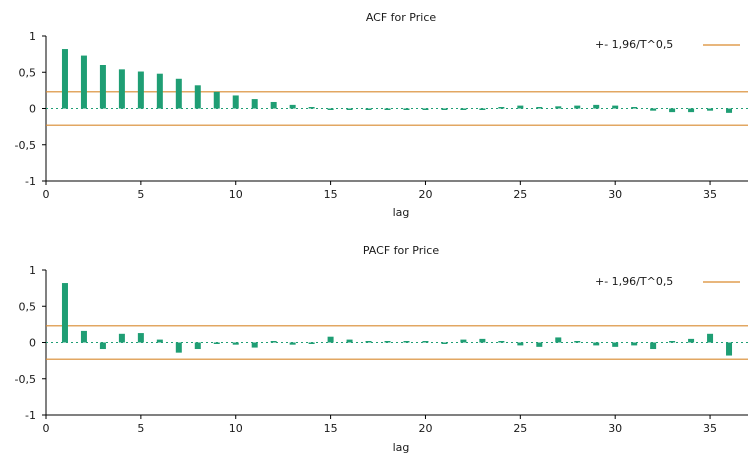 This screenshot has width=750, height=459. What do you see at coordinates (710, 428) in the screenshot?
I see `pacf-x-tick-label: 35` at bounding box center [710, 428].